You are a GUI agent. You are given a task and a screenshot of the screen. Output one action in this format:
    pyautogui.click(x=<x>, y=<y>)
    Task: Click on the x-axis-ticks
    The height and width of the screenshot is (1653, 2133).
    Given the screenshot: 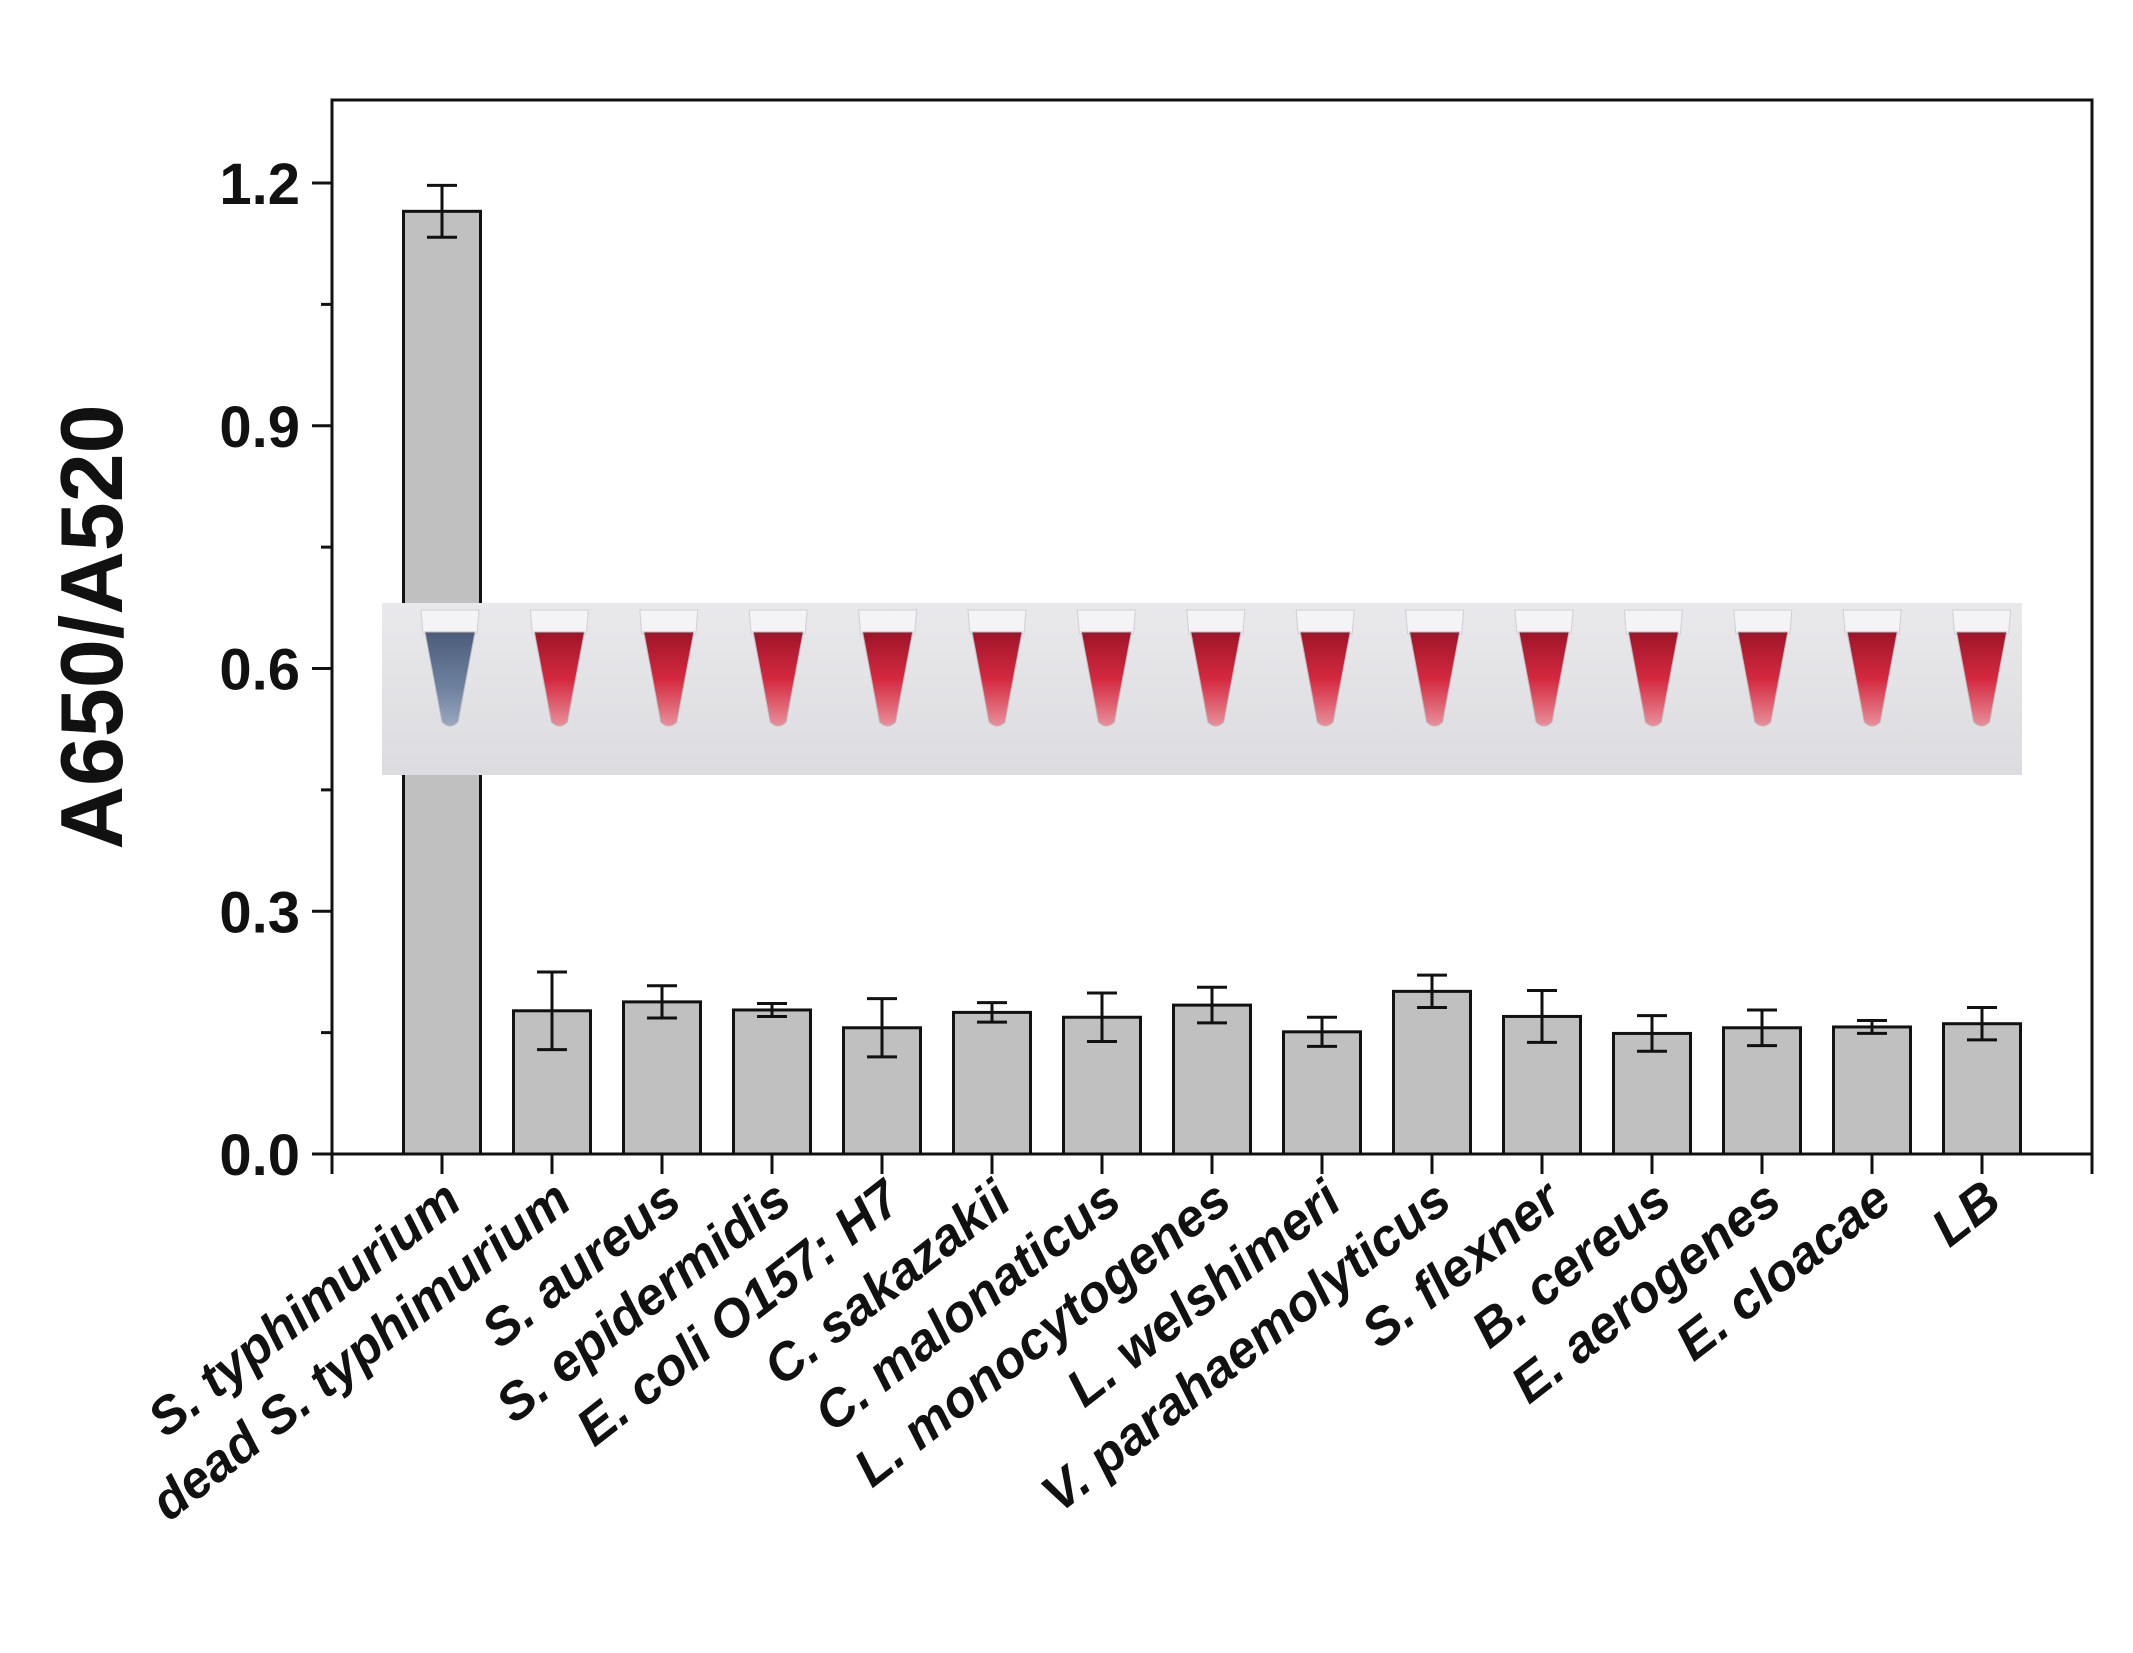 What is the action you would take?
    pyautogui.click(x=1212, y=1164)
    